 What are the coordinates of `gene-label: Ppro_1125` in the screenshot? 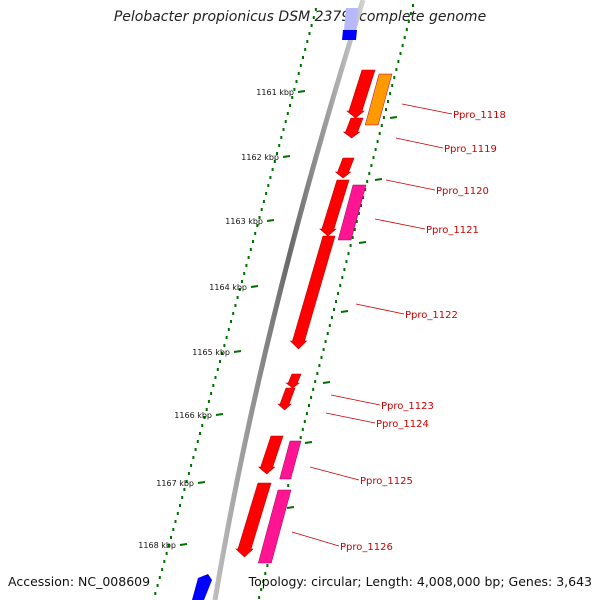 It's located at (386, 481).